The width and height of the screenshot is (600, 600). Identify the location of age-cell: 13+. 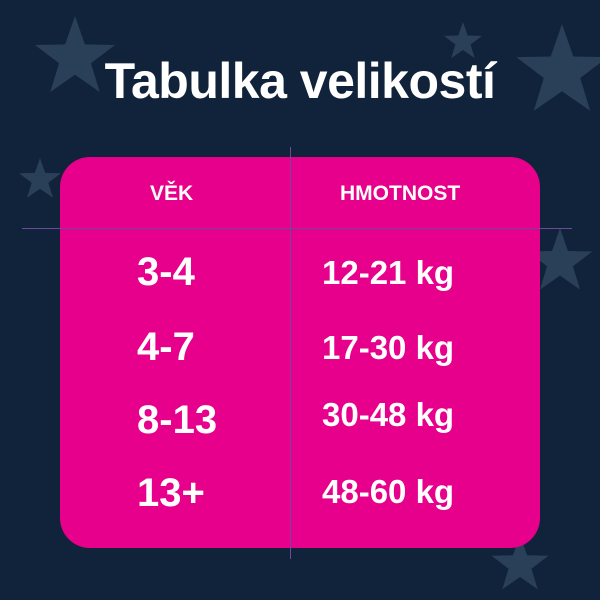
(171, 493).